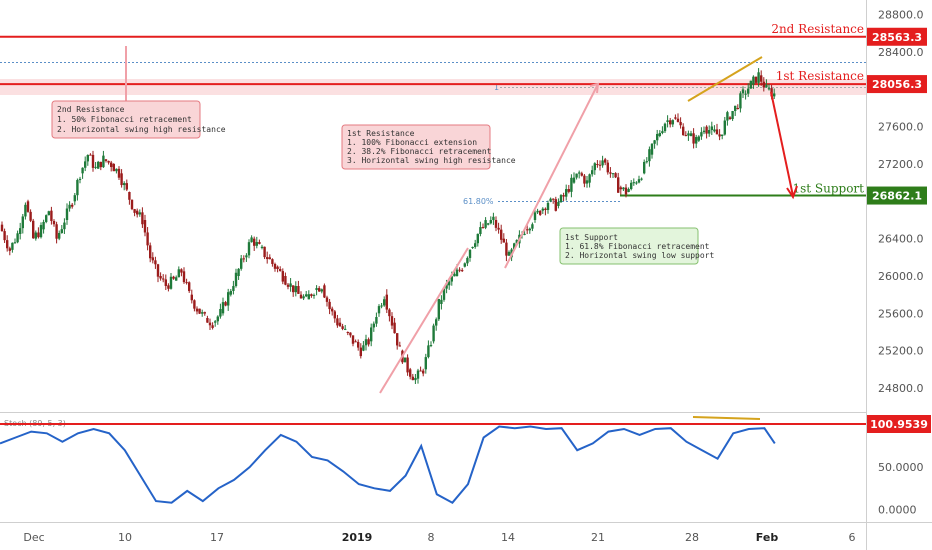 The height and width of the screenshot is (550, 932). I want to click on time-tick-8: Feb, so click(767, 537).